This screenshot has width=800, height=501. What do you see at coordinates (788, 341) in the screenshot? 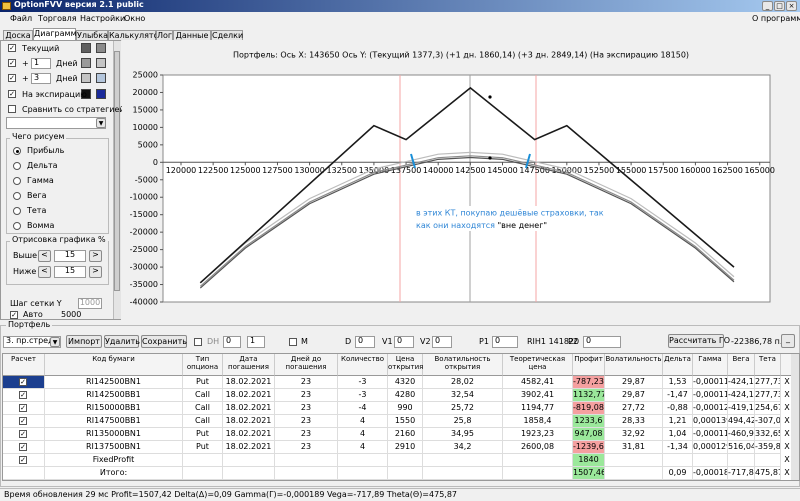
I see `button: _` at bounding box center [788, 341].